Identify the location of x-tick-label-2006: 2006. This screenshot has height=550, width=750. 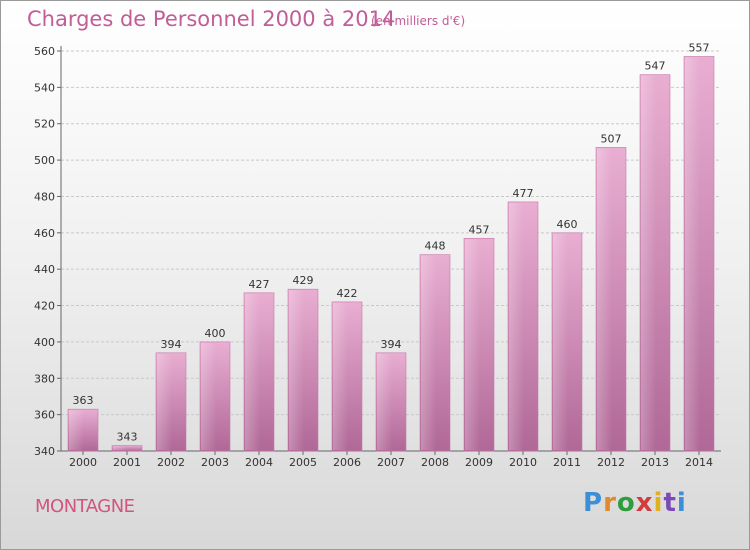
(347, 462).